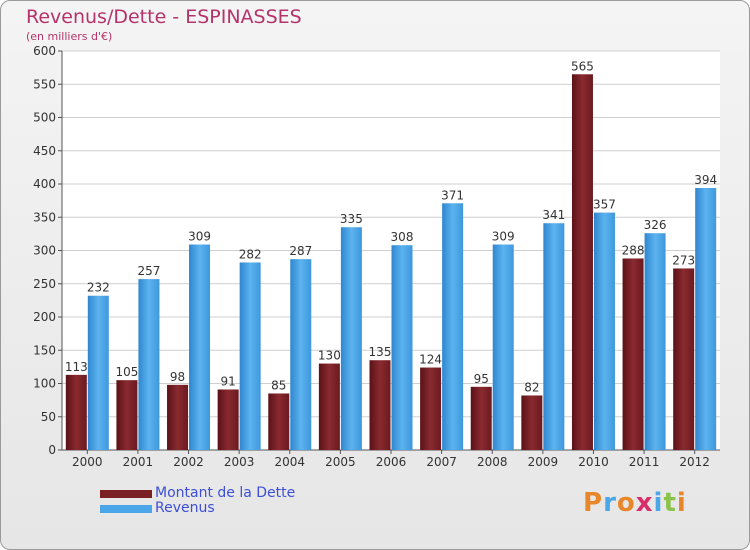 The height and width of the screenshot is (550, 750). Describe the element at coordinates (670, 503) in the screenshot. I see `logo-letter: t` at that location.